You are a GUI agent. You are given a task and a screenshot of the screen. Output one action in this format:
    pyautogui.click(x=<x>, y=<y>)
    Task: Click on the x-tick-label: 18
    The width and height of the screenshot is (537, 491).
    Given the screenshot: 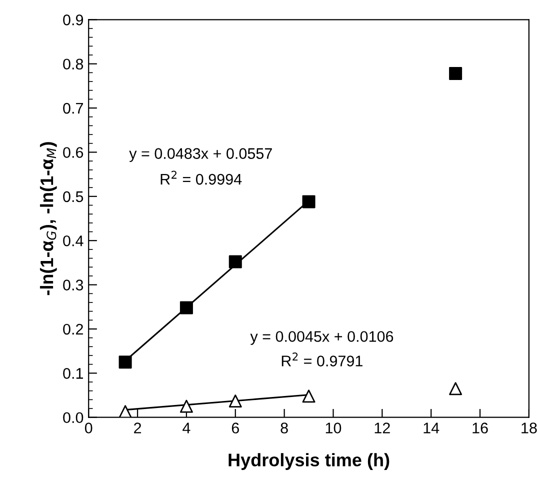 What is the action you would take?
    pyautogui.click(x=529, y=428)
    